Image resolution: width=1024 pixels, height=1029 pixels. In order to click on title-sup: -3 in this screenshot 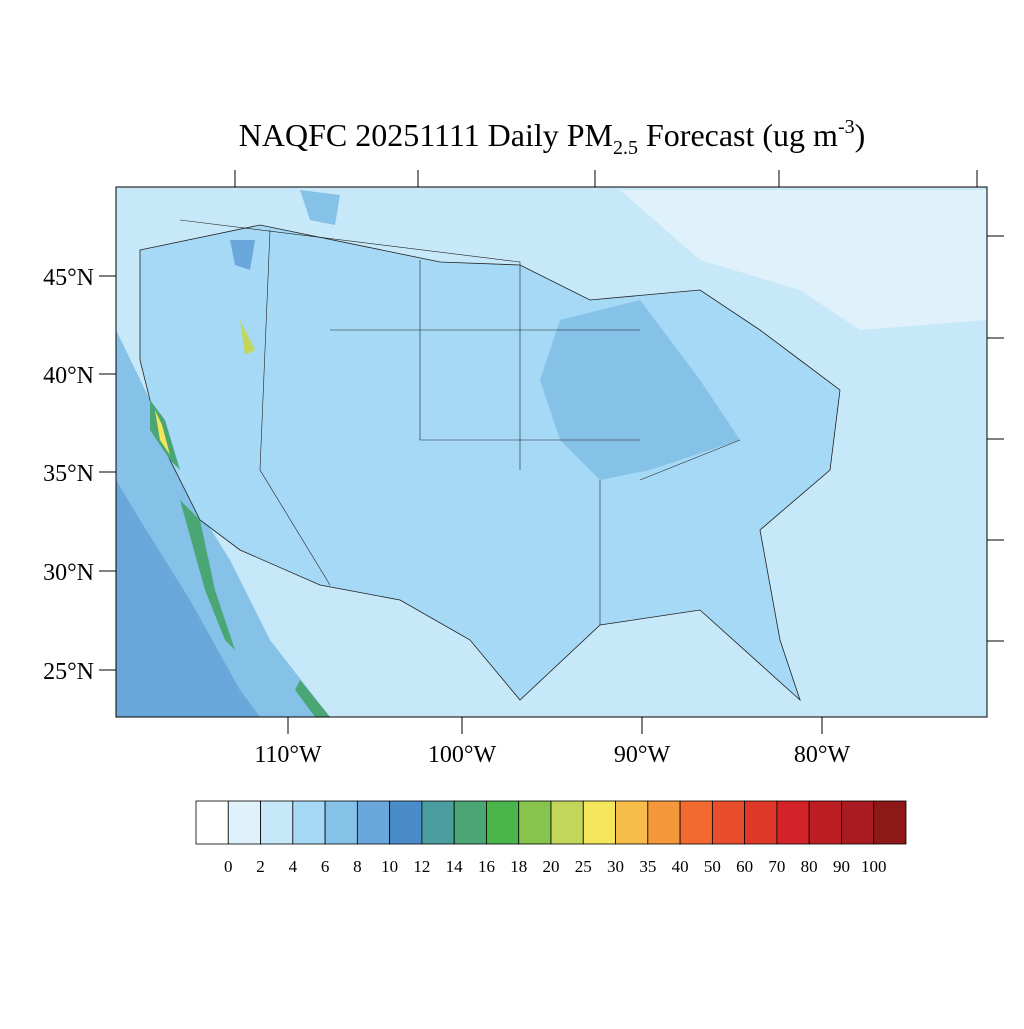, I will do `click(846, 127)`.